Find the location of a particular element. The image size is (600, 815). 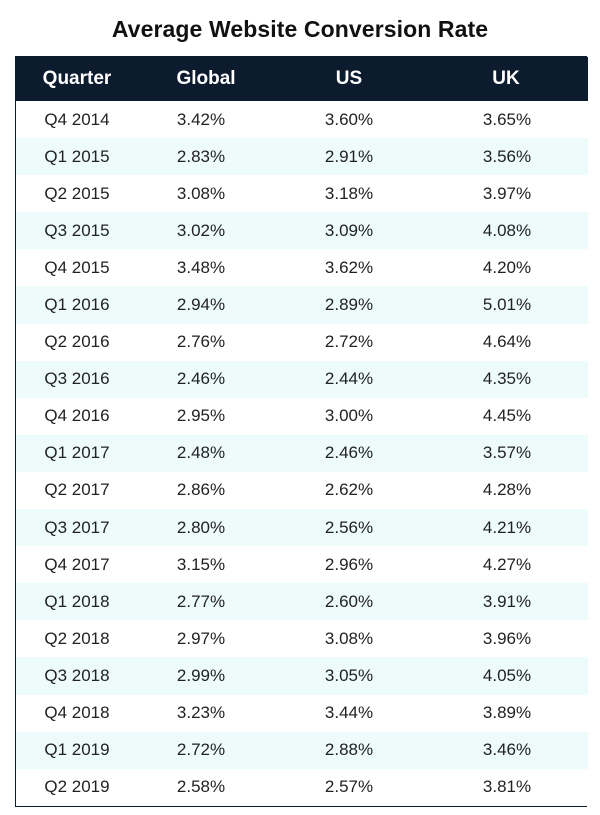

cell-global: 2.76% is located at coordinates (206, 342).